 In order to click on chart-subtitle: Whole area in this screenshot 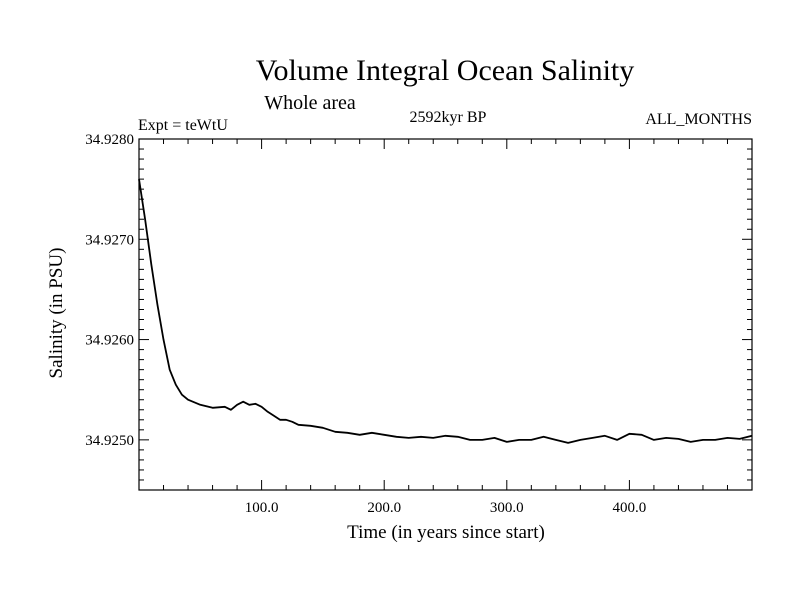, I will do `click(310, 103)`.